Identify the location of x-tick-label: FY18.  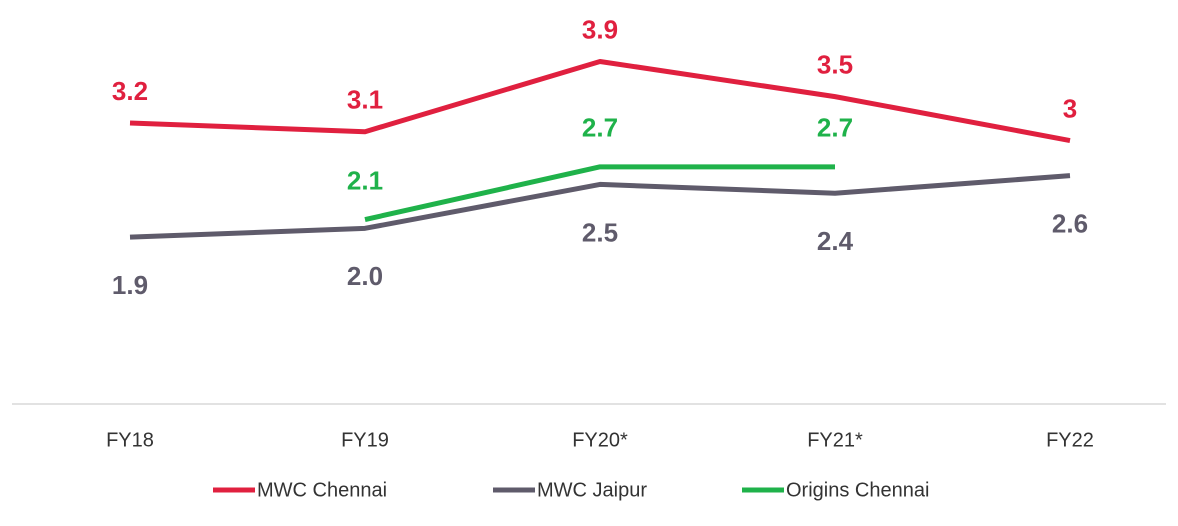
(130, 440).